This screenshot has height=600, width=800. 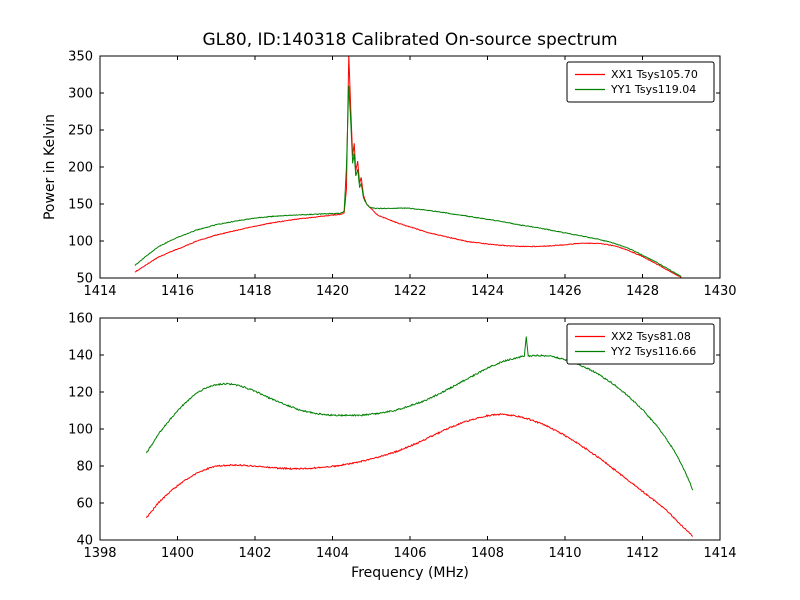 What do you see at coordinates (719, 291) in the screenshot?
I see `x-tick-label: 1430` at bounding box center [719, 291].